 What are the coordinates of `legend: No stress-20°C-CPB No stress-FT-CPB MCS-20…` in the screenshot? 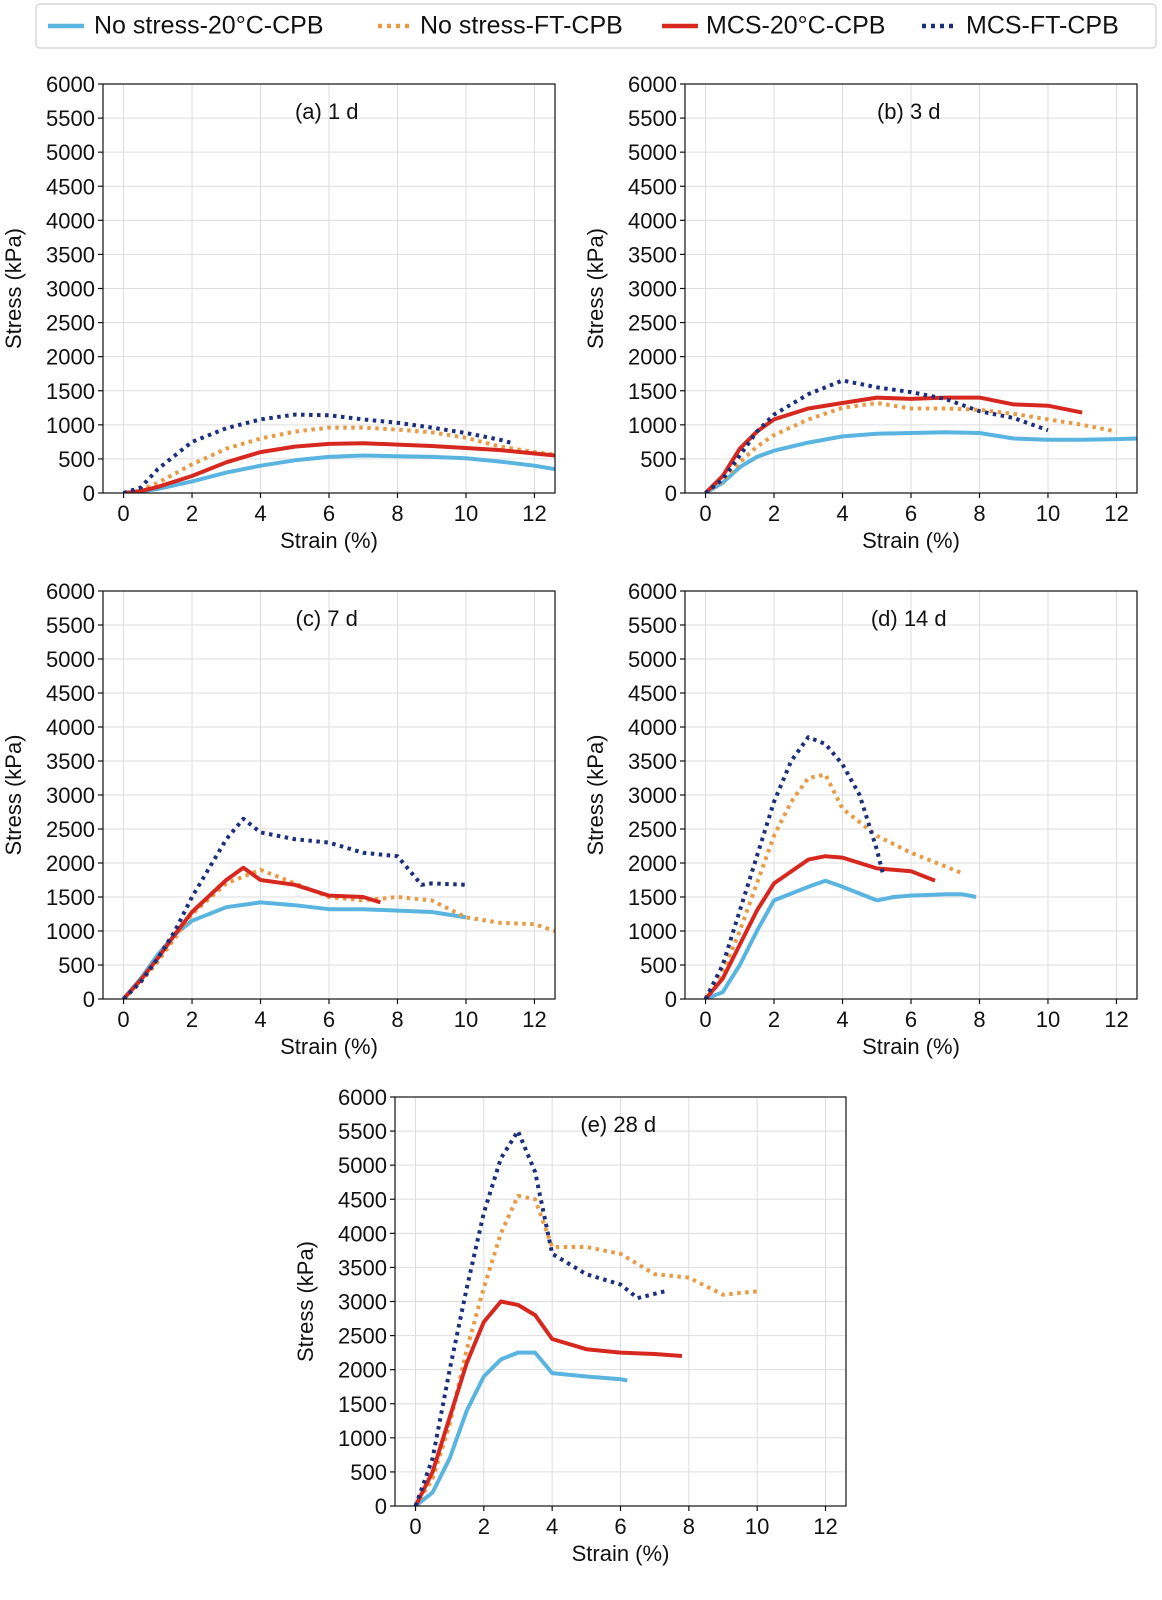 It's located at (596, 26).